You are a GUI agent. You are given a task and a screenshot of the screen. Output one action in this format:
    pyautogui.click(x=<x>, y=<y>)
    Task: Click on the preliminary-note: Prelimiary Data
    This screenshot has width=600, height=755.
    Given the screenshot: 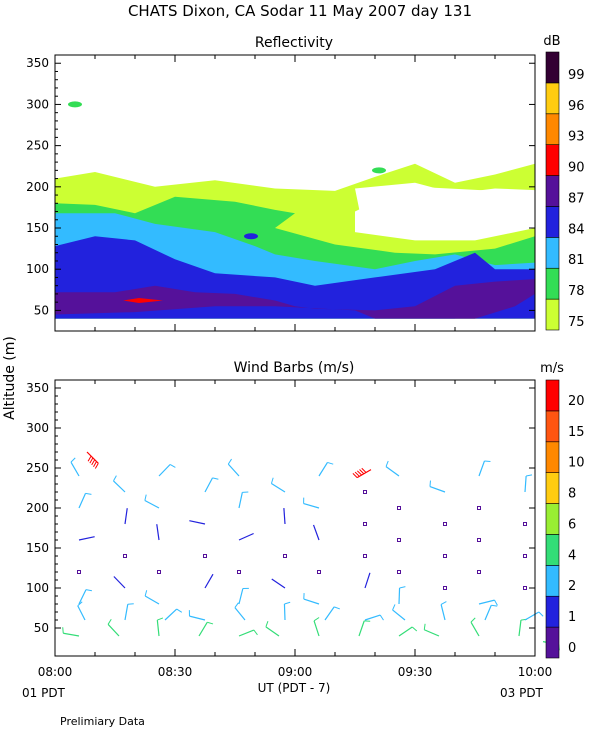 What is the action you would take?
    pyautogui.click(x=102, y=721)
    